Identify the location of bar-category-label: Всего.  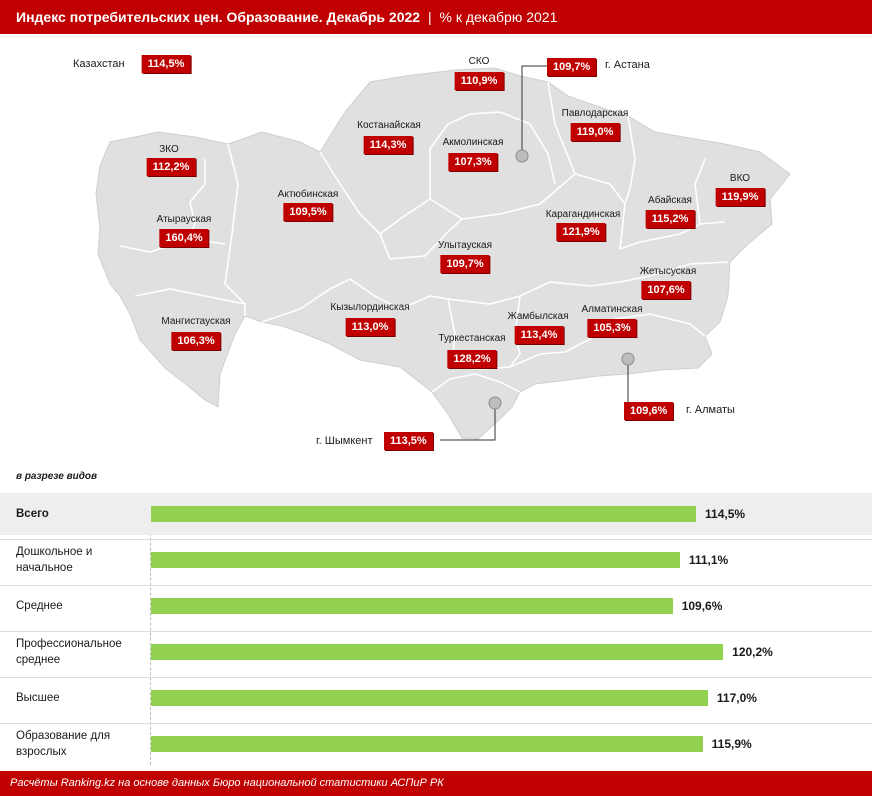
(32, 514).